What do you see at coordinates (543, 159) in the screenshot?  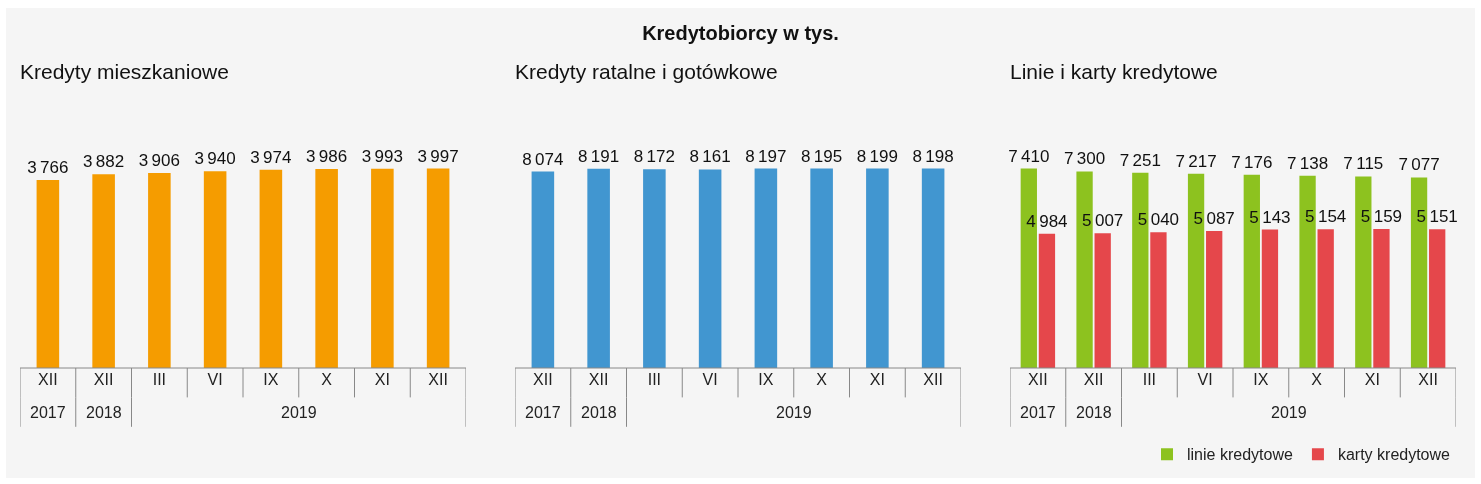 I see `data-label: 8 074` at bounding box center [543, 159].